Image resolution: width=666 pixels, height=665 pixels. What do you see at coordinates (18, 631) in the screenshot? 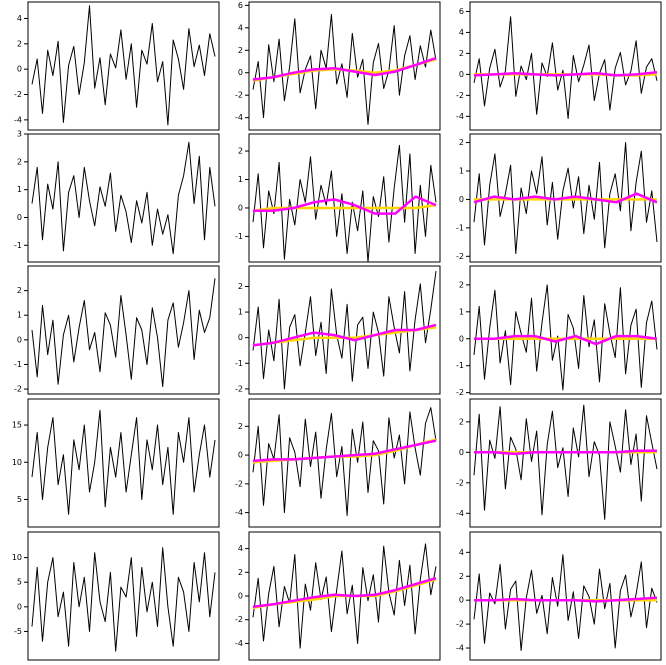
I see `y-tick-label: -5` at bounding box center [18, 631].